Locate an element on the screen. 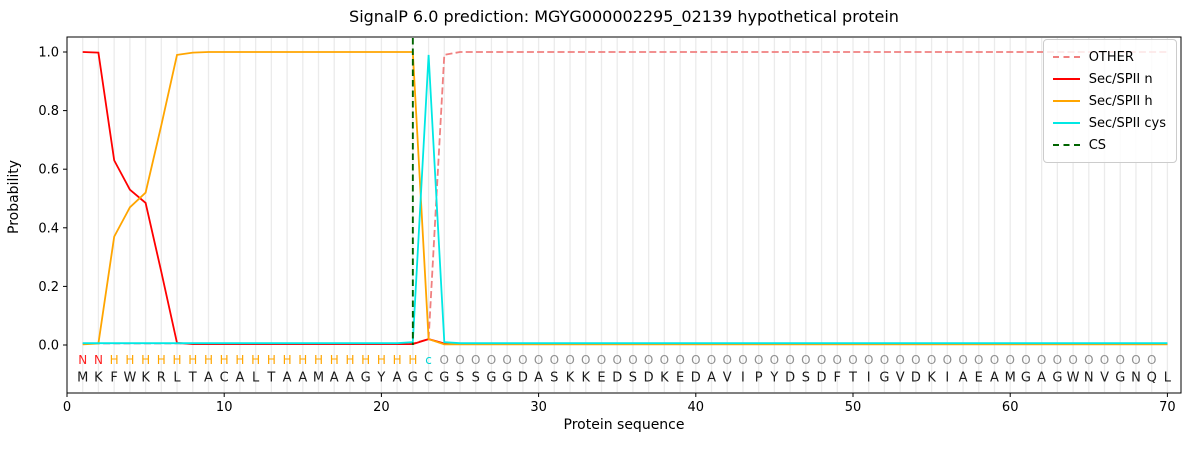 This screenshot has height=450, width=1200. x-tick-label: 10 is located at coordinates (224, 407).